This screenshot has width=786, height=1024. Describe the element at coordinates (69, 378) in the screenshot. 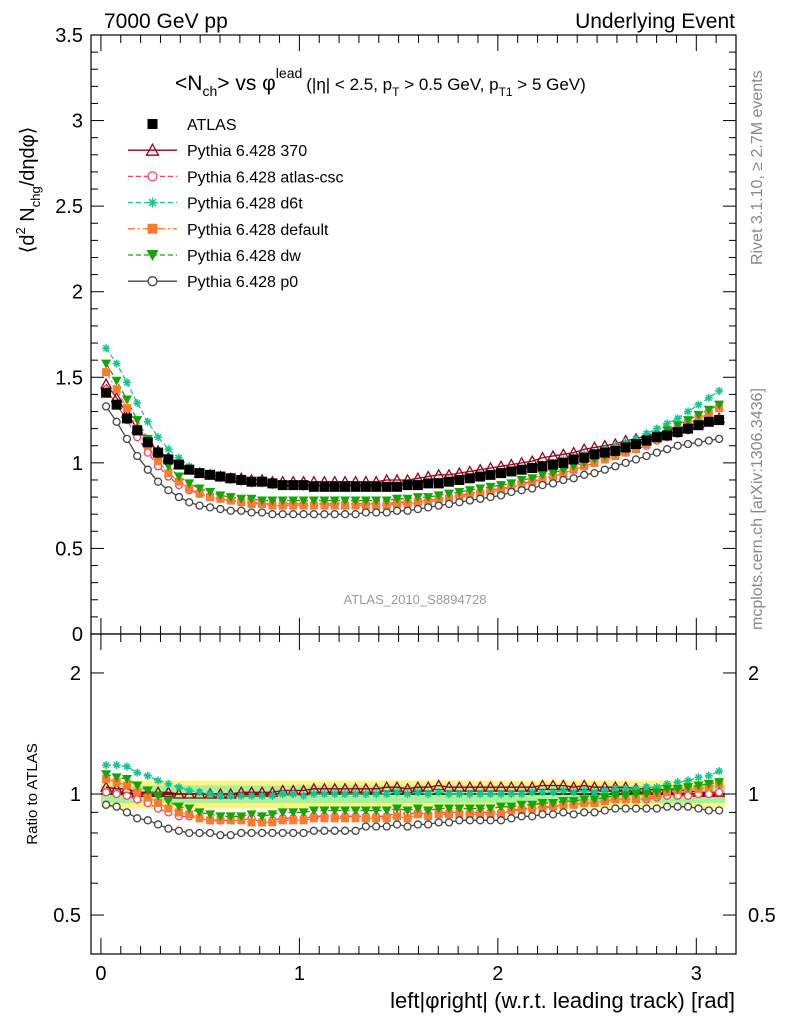

I see `y-tick-label: 1.5` at that location.